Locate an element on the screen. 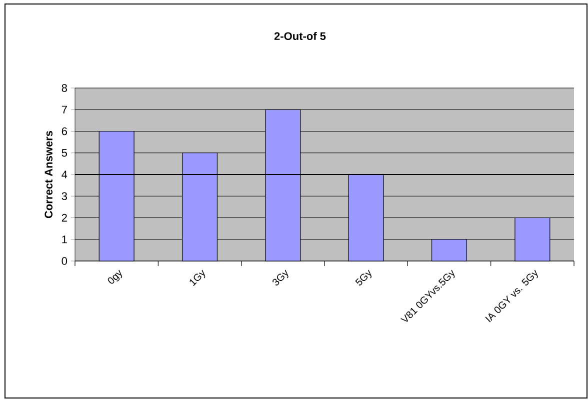 The width and height of the screenshot is (588, 402). y-tick-label: 4 is located at coordinates (65, 174).